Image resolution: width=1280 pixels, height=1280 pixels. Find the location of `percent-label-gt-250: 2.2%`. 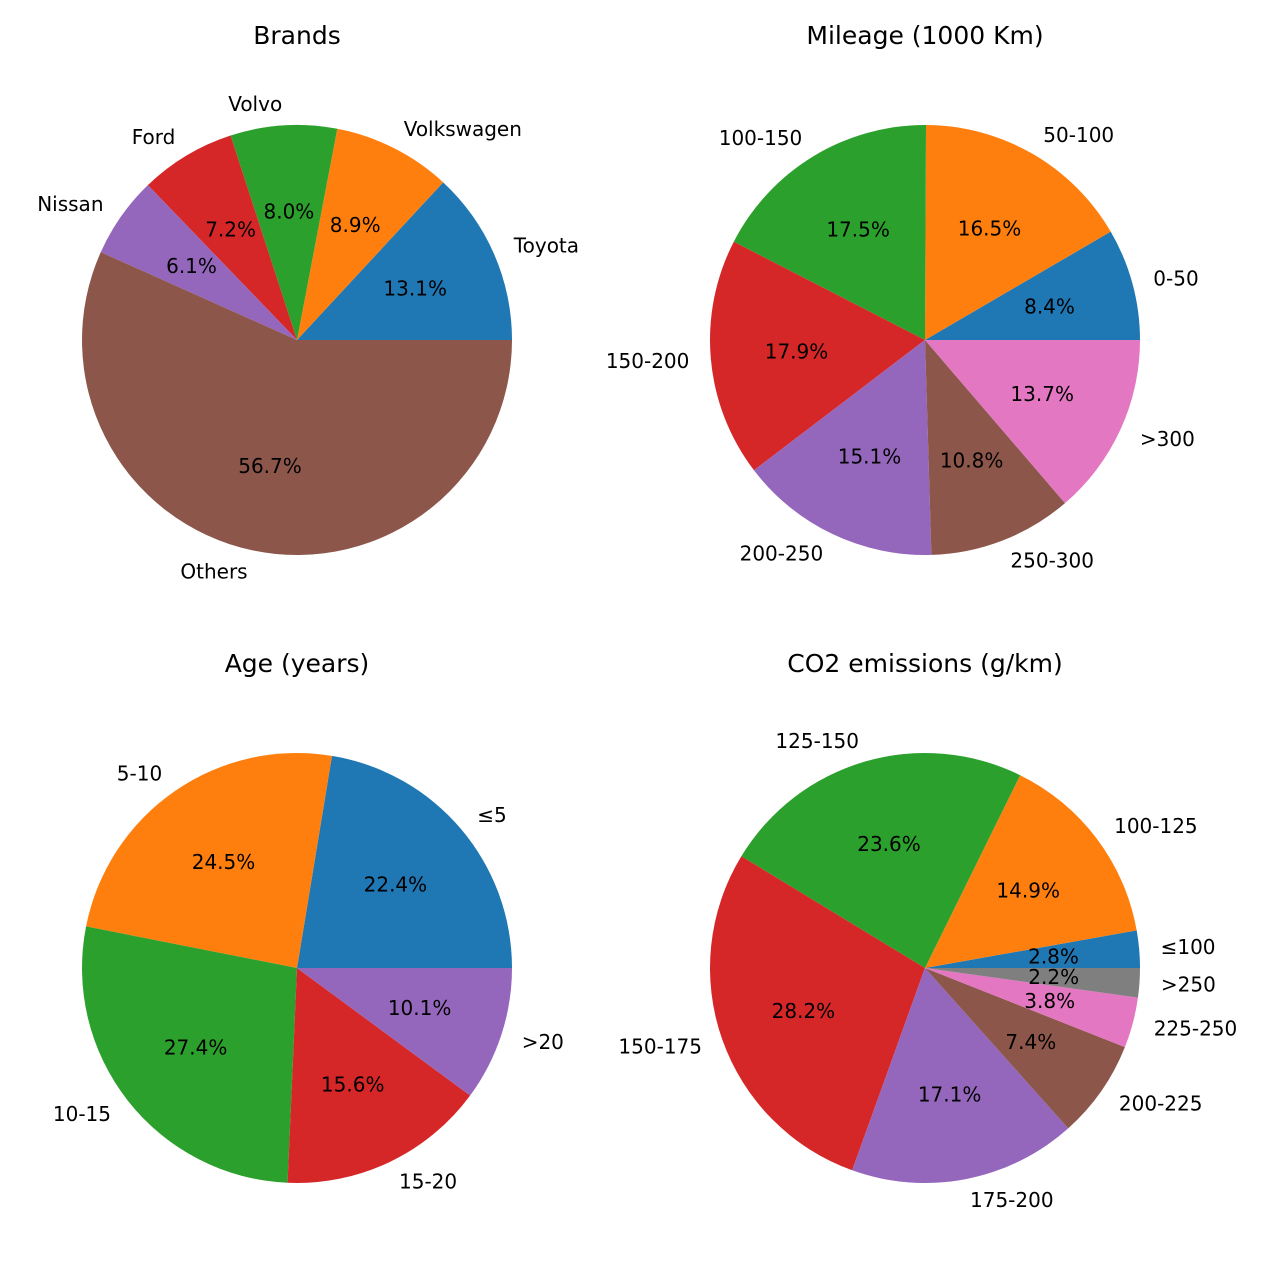

percent-label-gt-250: 2.2% is located at coordinates (1053, 977).